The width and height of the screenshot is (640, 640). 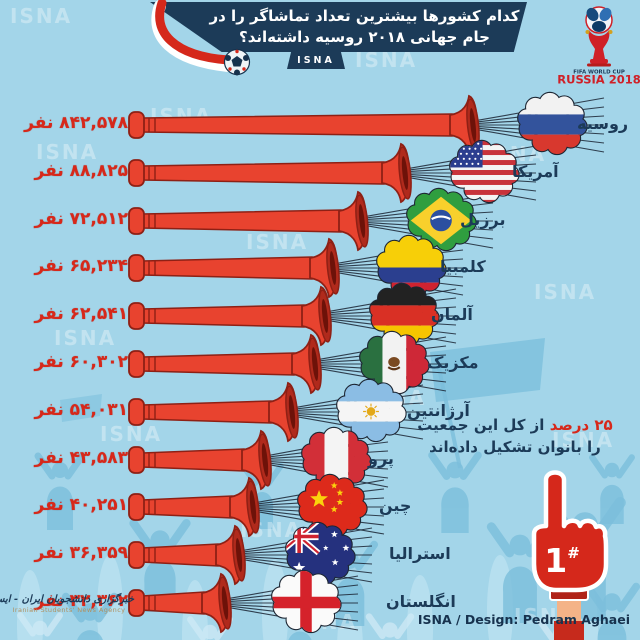 I want to click on annotation-line1: از کل این جمعیت, so click(x=481, y=425).